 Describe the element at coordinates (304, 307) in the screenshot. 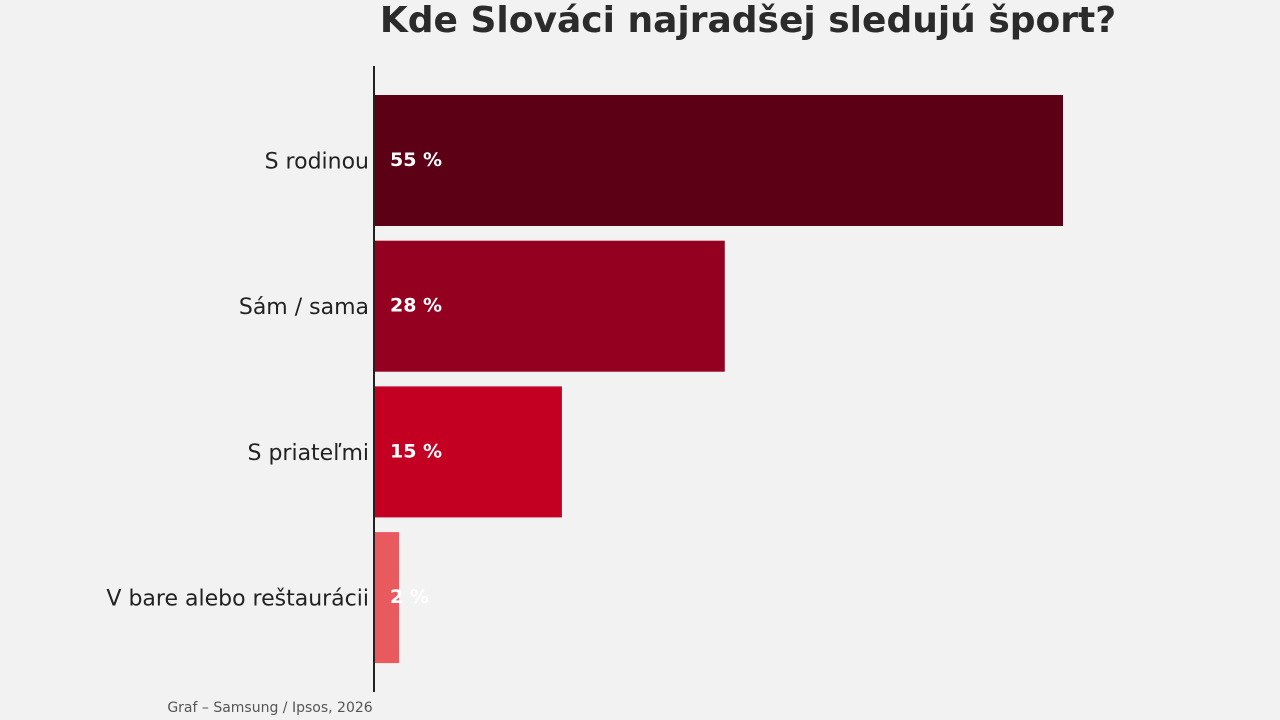

I see `category-label: Sám / sama` at that location.